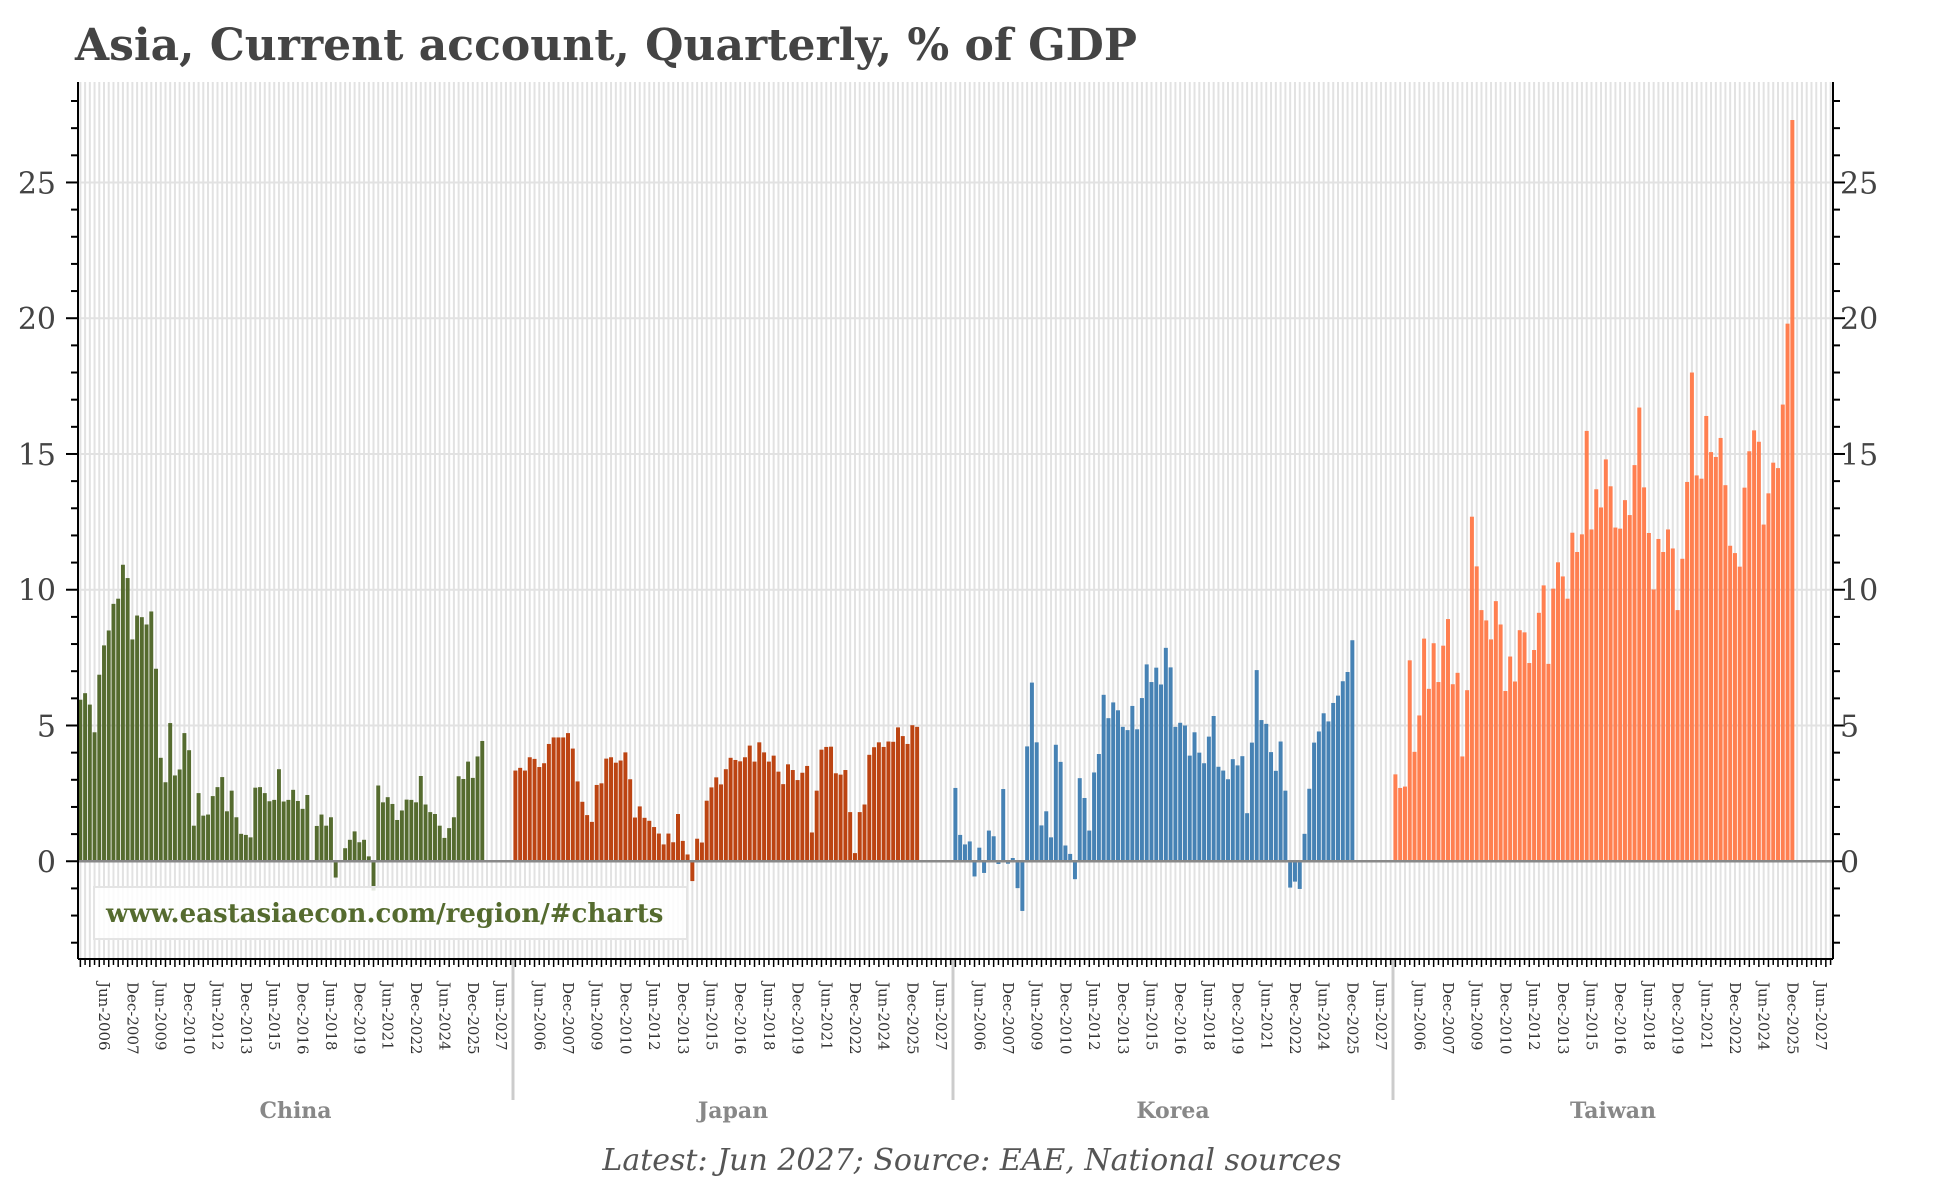 Image resolution: width=1944 pixels, height=1178 pixels. I want to click on panel-label: China, so click(295, 1111).